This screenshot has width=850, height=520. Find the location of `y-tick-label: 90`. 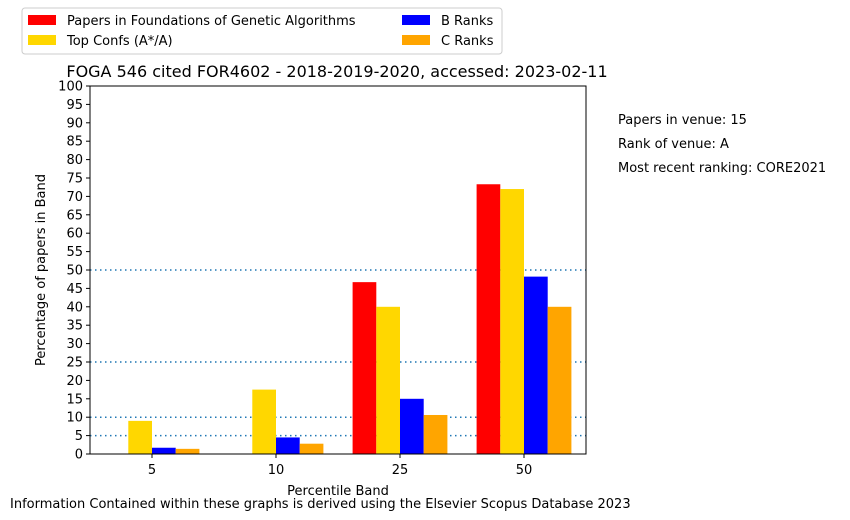

y-tick-label: 90 is located at coordinates (74, 123).